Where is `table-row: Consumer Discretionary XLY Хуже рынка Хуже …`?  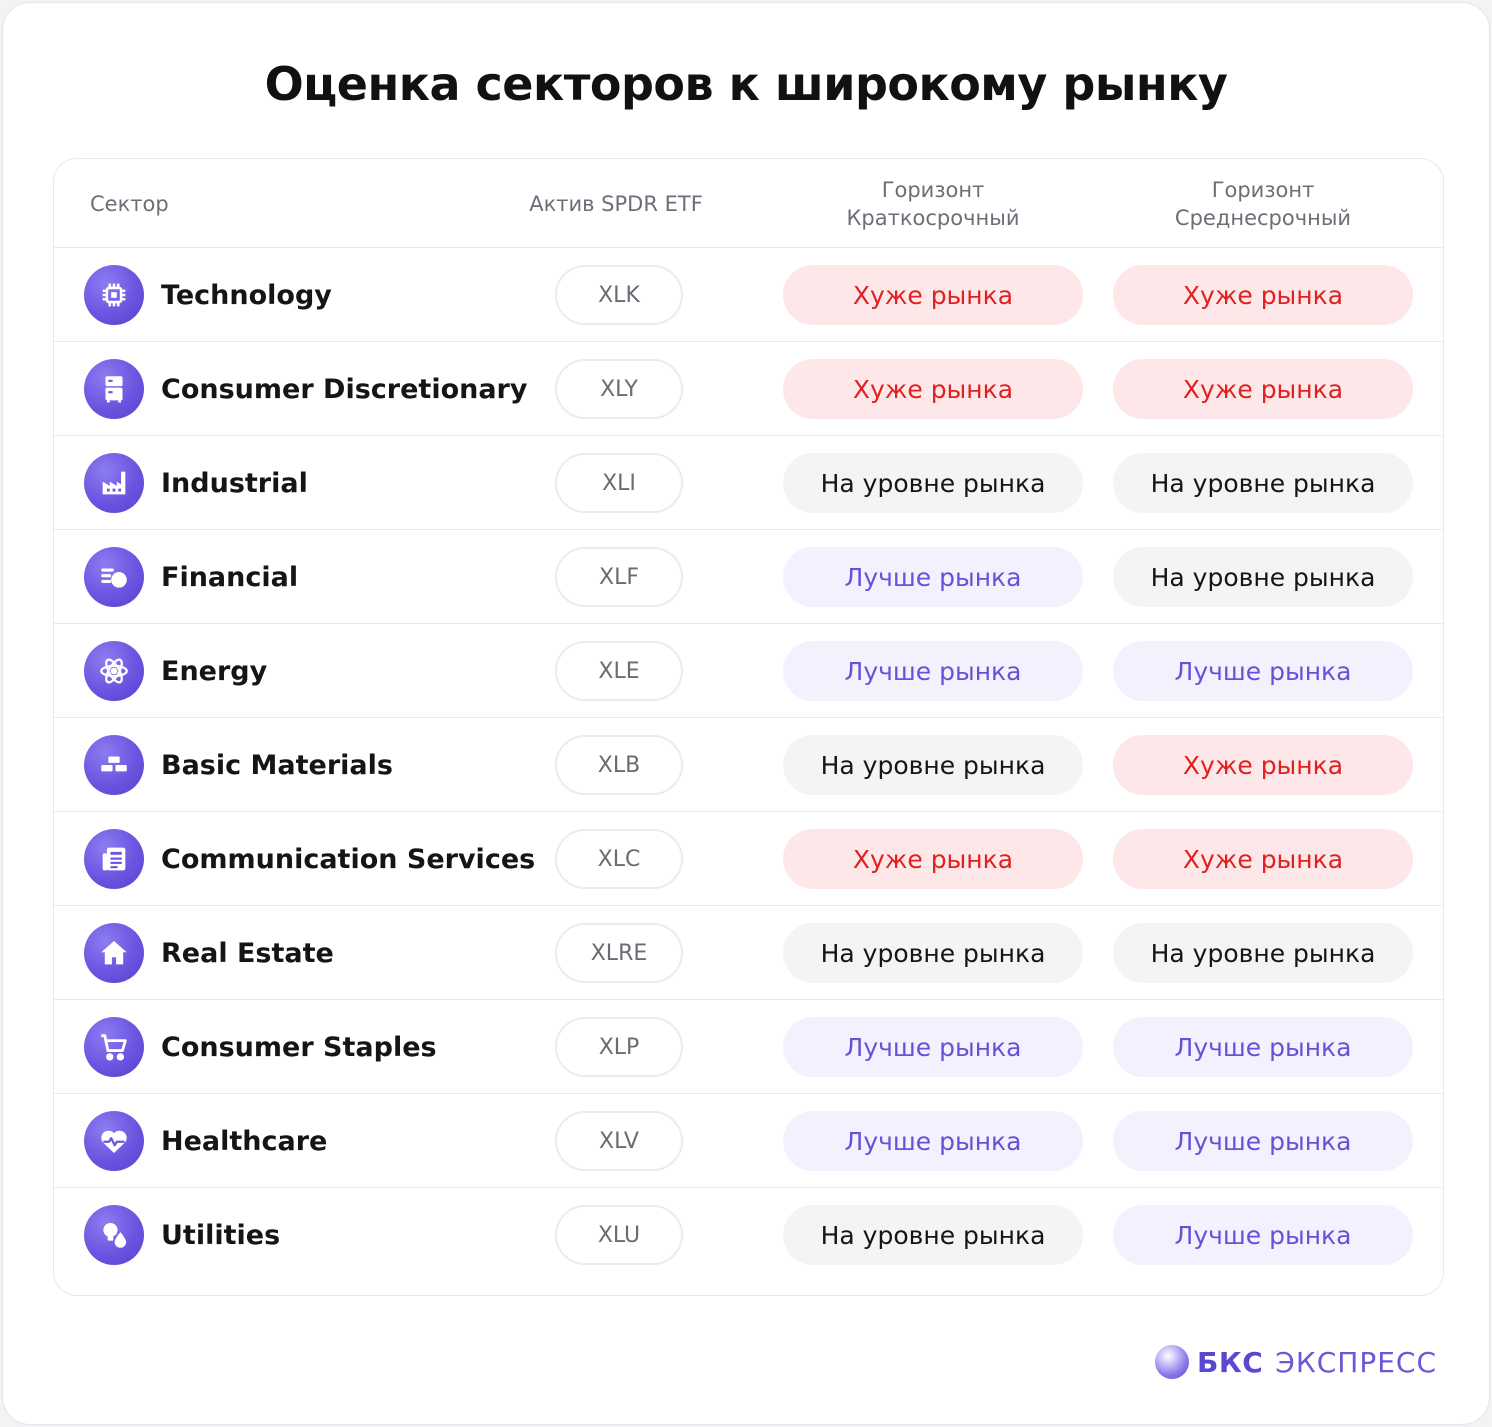 table-row: Consumer Discretionary XLY Хуже рынка Хуже … is located at coordinates (748, 389).